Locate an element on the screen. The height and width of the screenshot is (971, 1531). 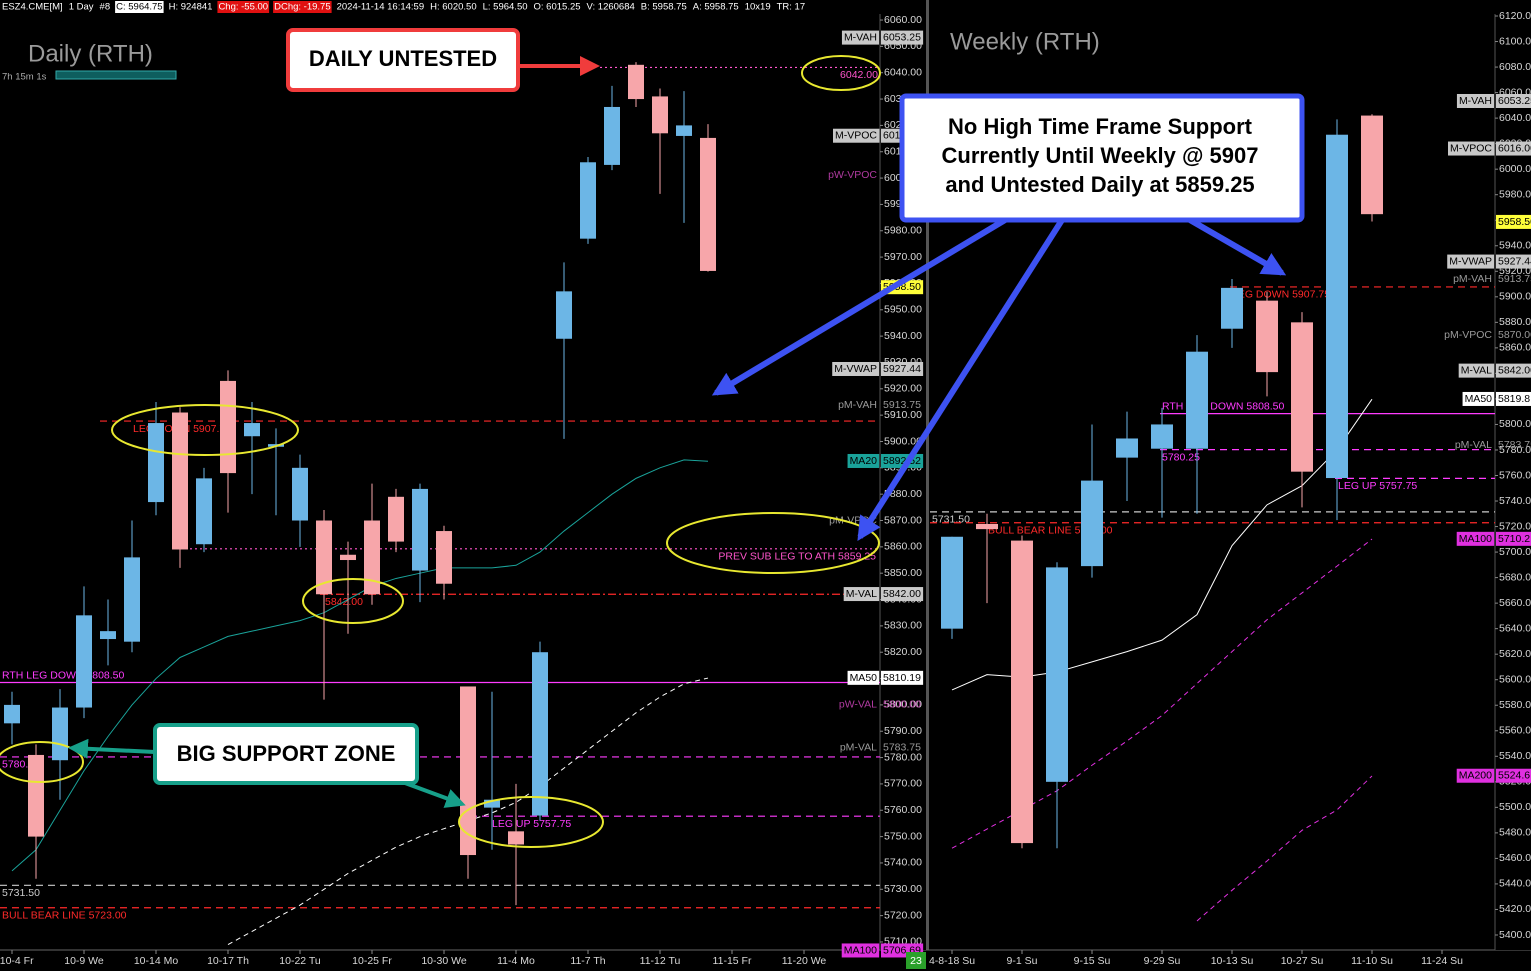
x-tick-label: 11-24 Su is located at coordinates (1442, 961).